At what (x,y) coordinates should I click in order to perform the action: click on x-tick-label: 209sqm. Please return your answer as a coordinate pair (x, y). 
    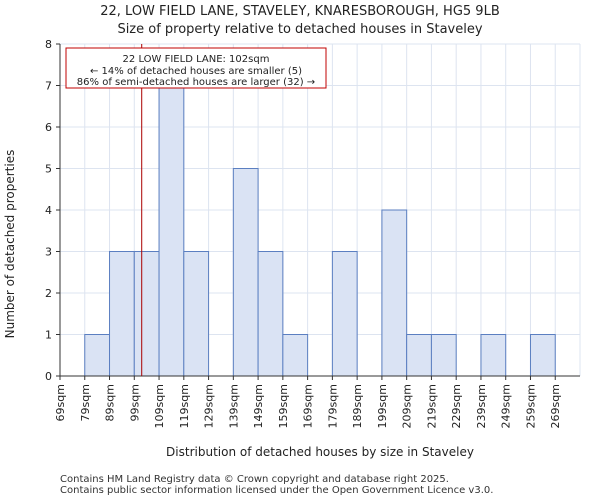
    Looking at the image, I should click on (407, 406).